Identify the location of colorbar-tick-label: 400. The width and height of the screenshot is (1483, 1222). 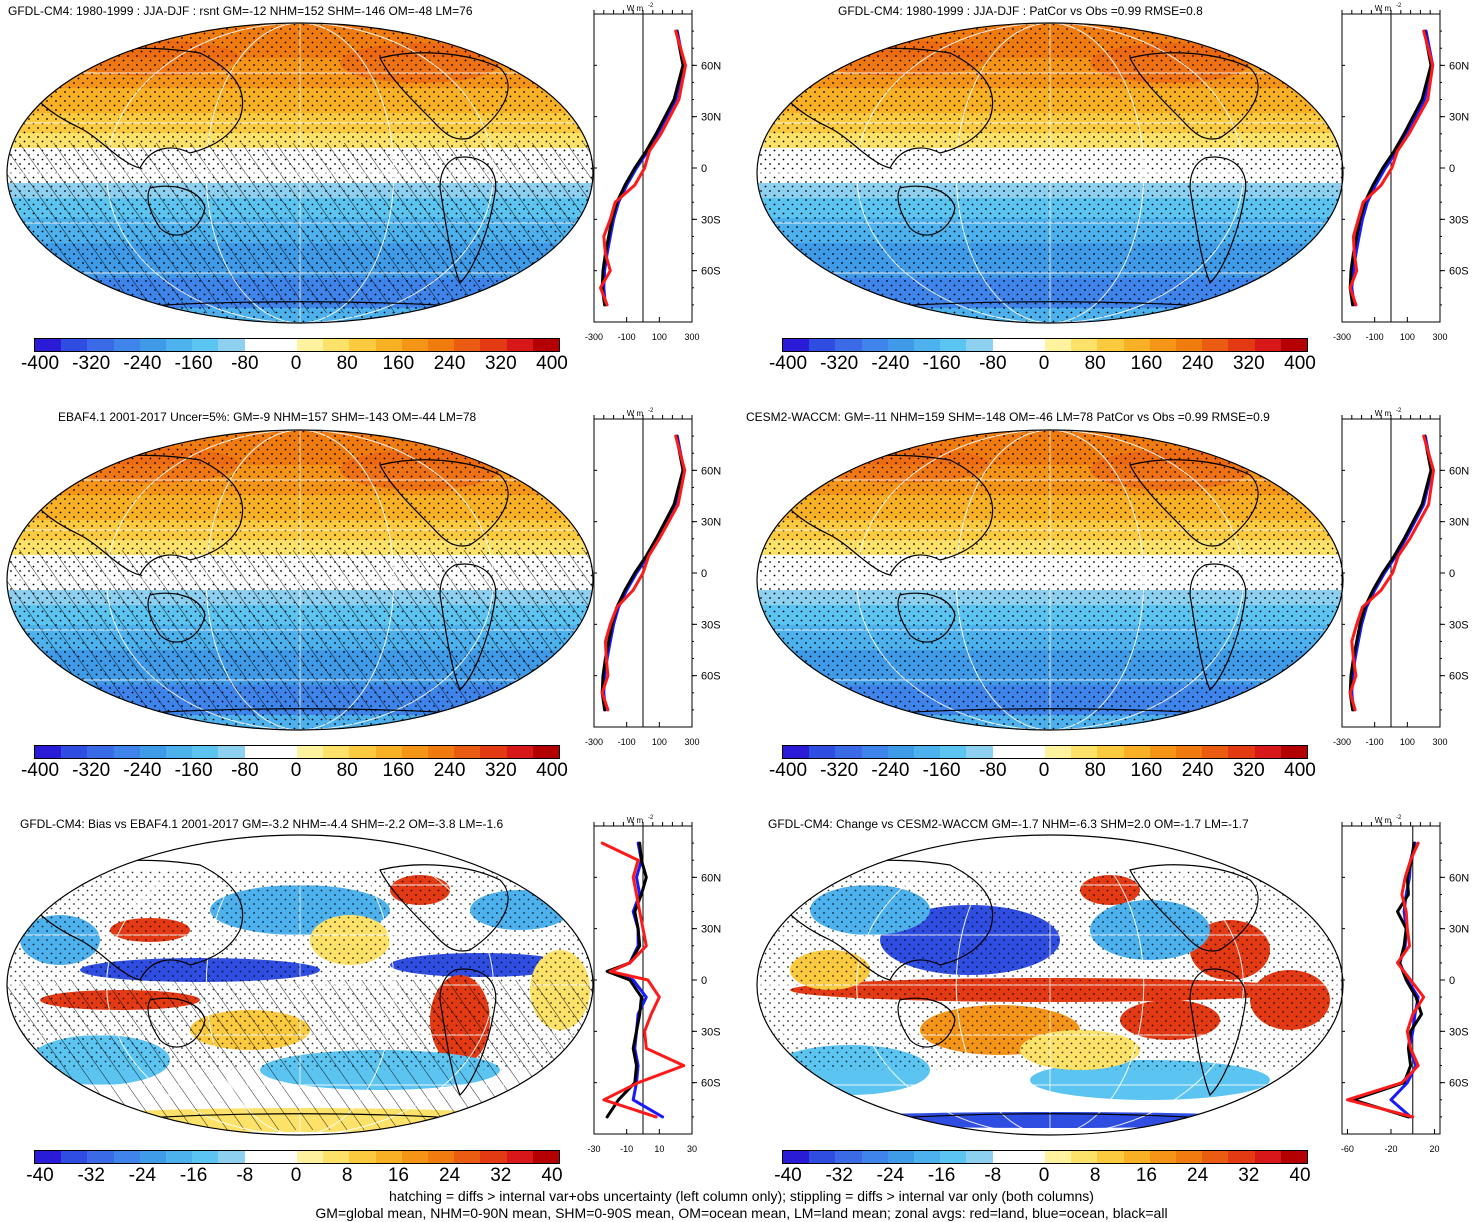
(1300, 363).